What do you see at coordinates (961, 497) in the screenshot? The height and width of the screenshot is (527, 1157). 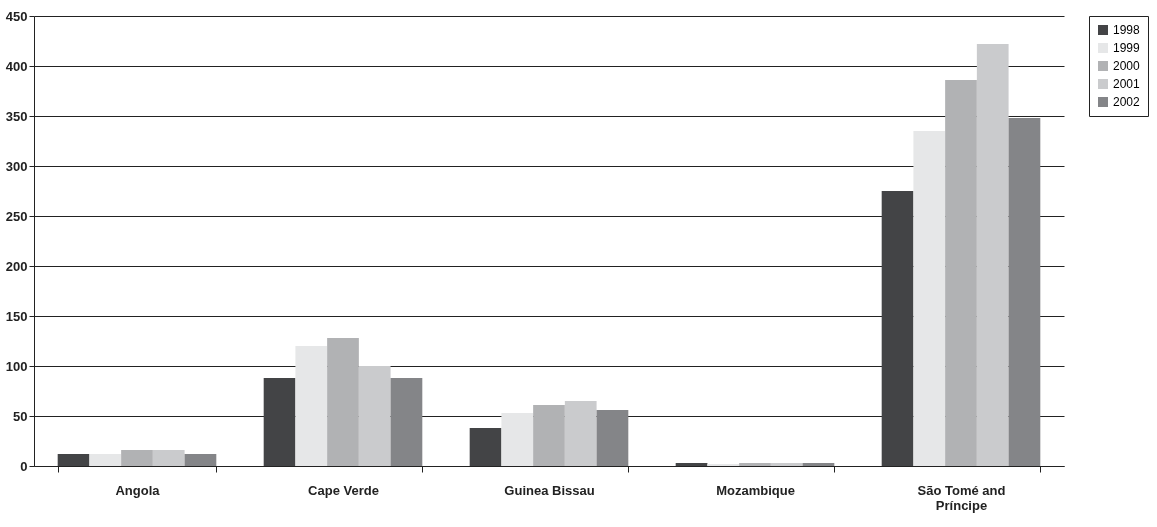 I see `x-tick-label: São Tomé and Príncipe` at bounding box center [961, 497].